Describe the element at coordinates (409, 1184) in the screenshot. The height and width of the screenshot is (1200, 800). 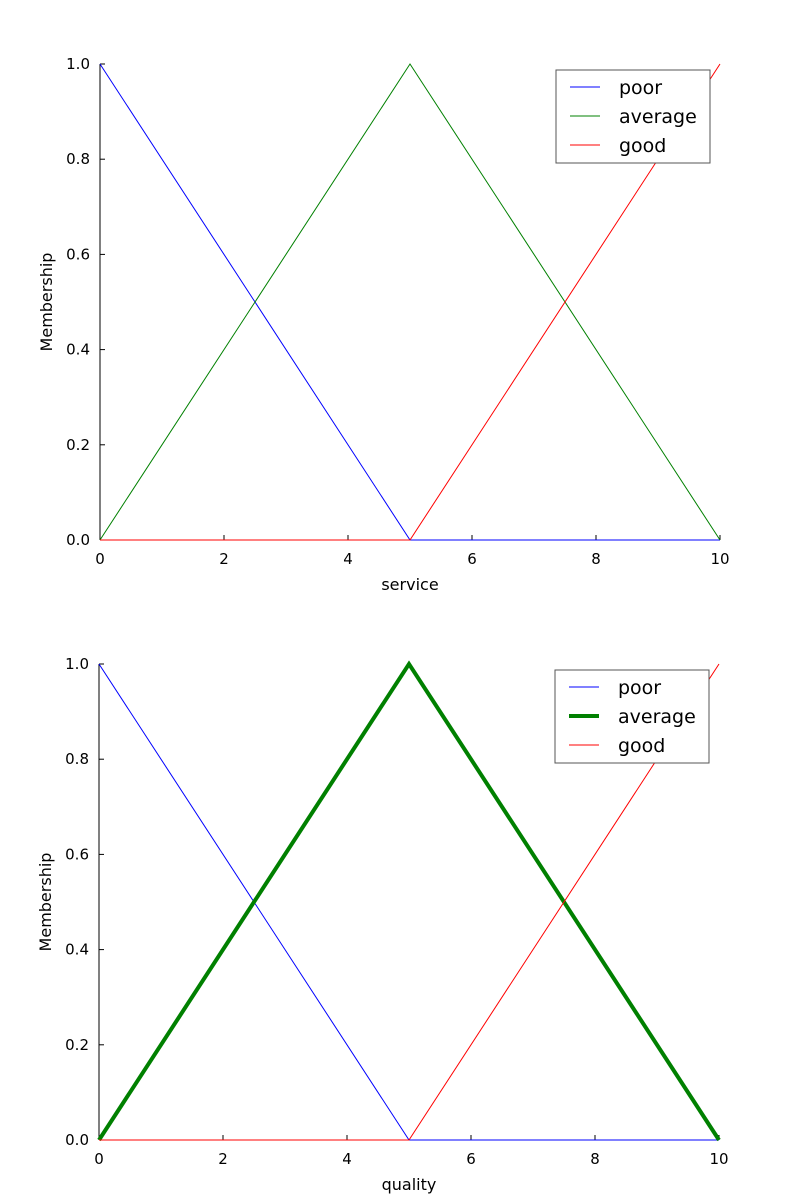
I see `x-axis-label: quality` at that location.